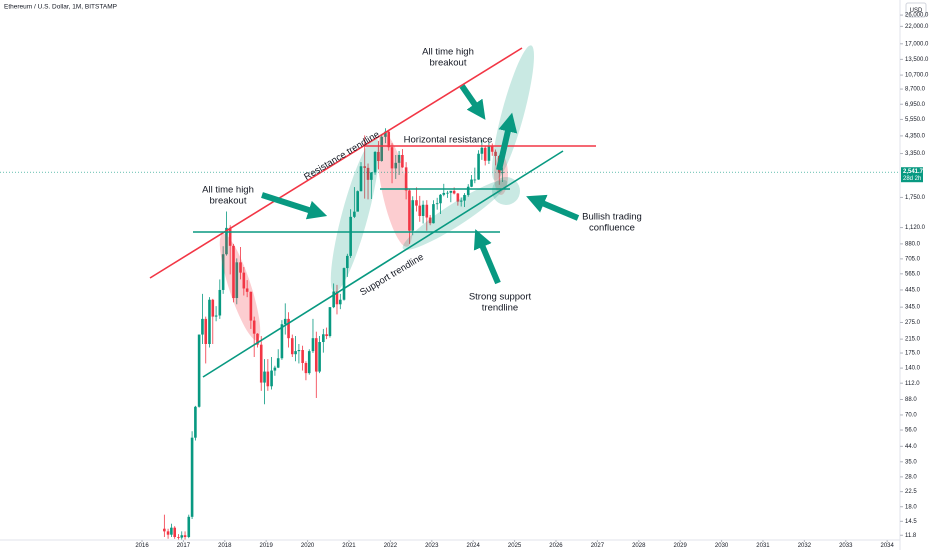 The image size is (932, 550). What do you see at coordinates (911, 536) in the screenshot?
I see `y-tick-label: 11.8` at bounding box center [911, 536].